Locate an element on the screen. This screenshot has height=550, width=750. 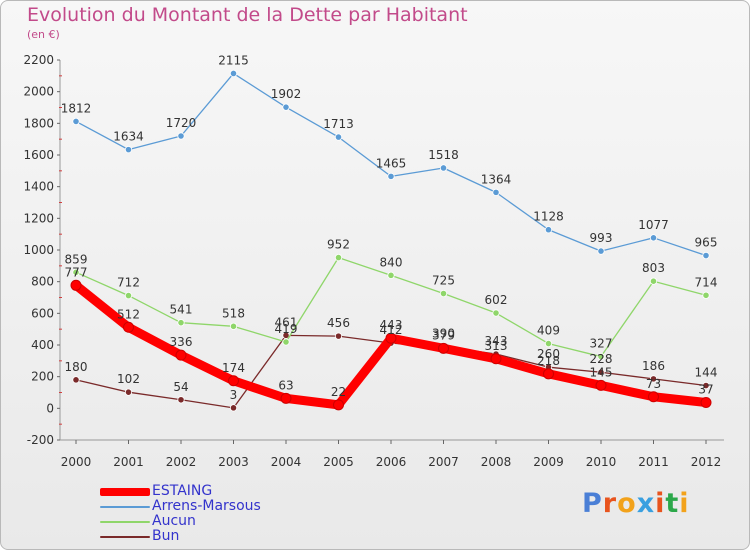
proxiti-logo: Proxiti is located at coordinates (636, 503).